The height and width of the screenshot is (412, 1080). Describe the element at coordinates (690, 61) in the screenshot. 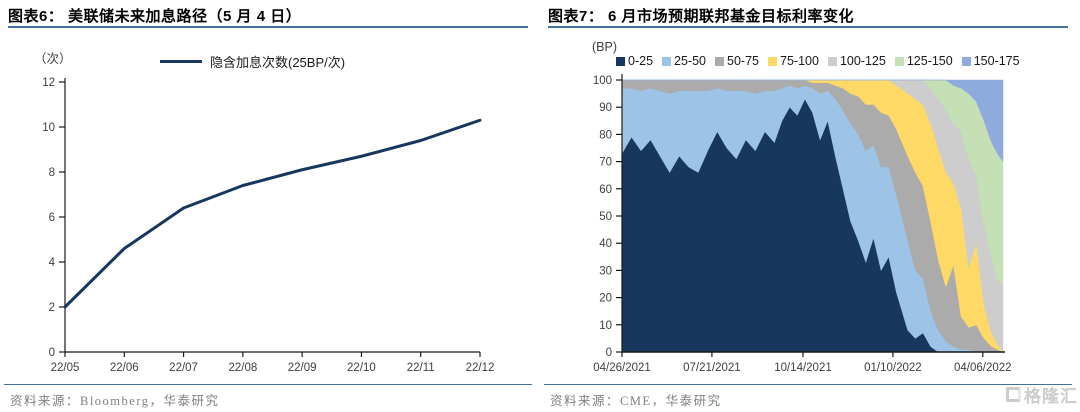

I see `legend-label: 25-50` at that location.